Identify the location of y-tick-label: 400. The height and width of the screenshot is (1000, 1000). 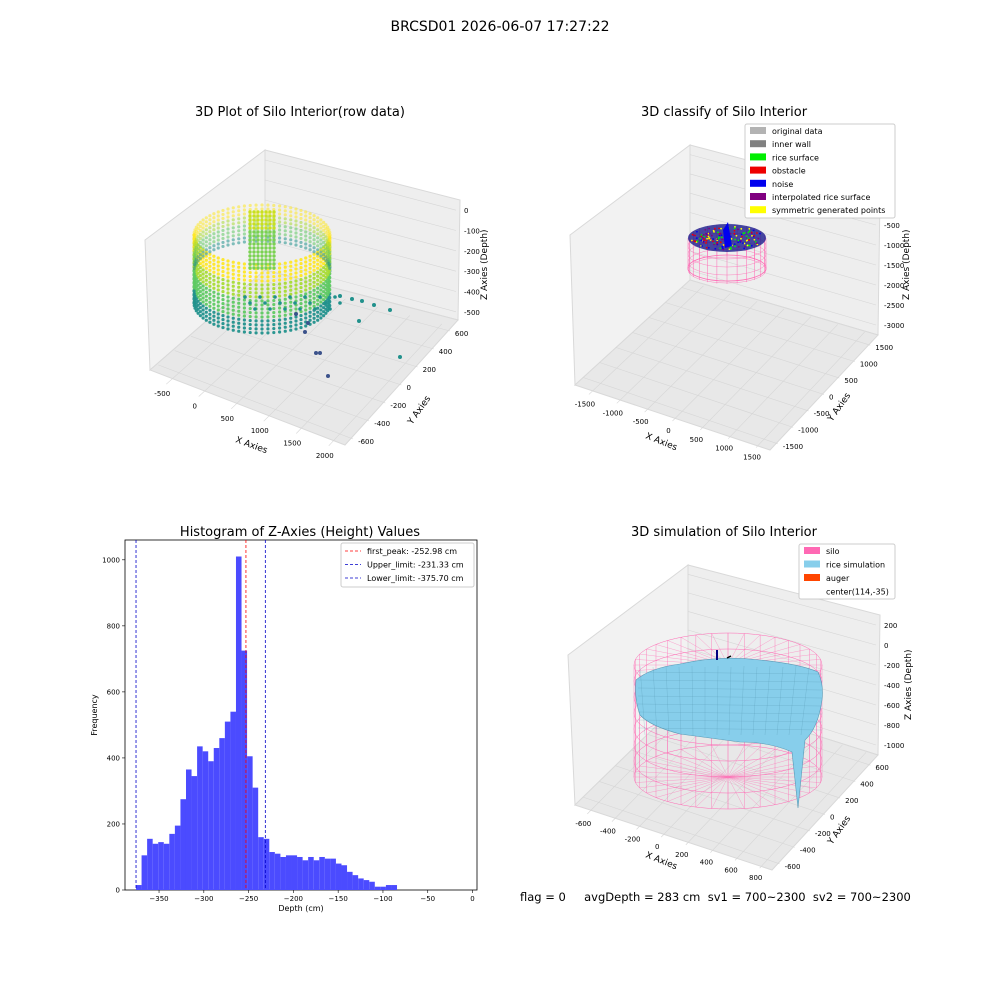
(445, 352).